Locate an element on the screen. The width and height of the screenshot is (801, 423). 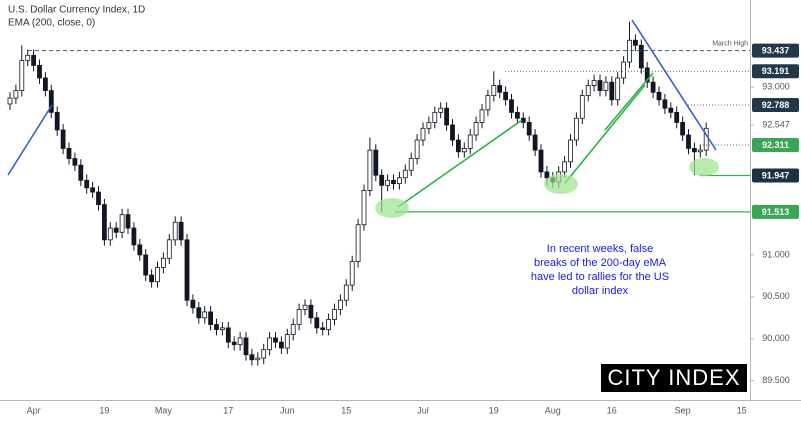
x-tick-label: Jul is located at coordinates (423, 410).